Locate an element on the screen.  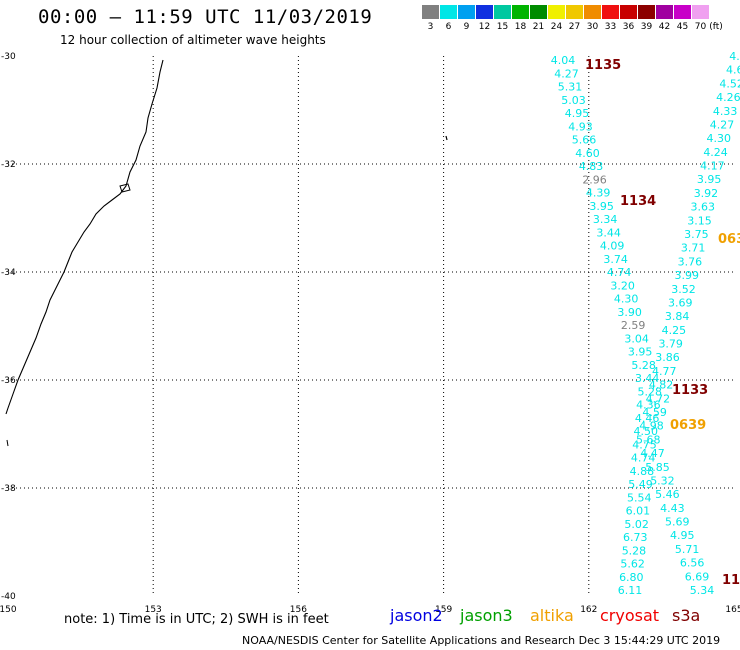
scale-label: 12 is located at coordinates (484, 27).